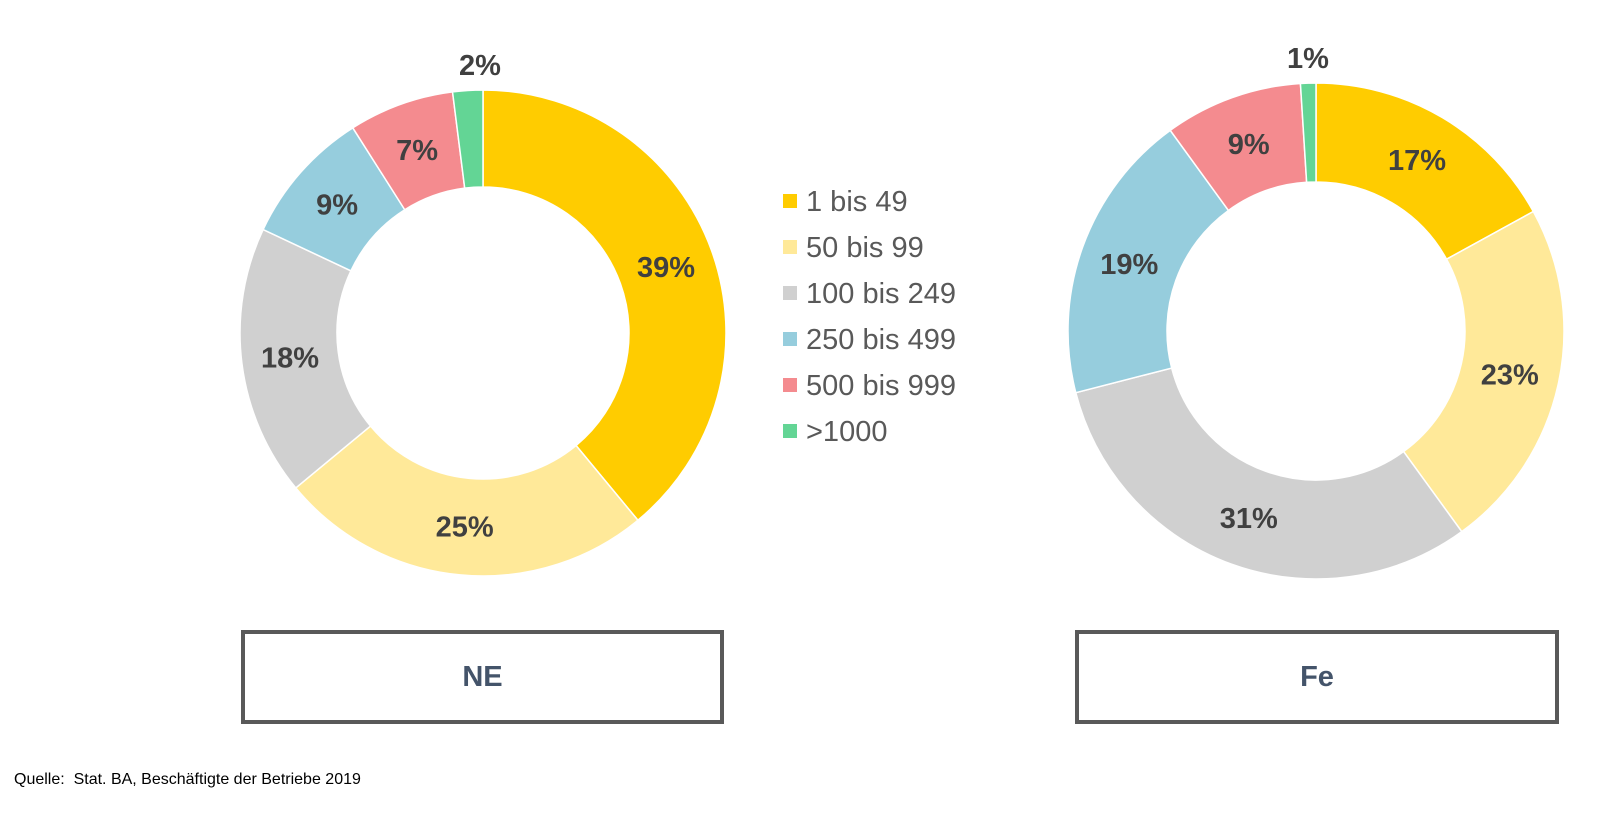 This screenshot has height=818, width=1599. Describe the element at coordinates (417, 151) in the screenshot. I see `slice-label-ne-500-bis-999: 7%` at that location.